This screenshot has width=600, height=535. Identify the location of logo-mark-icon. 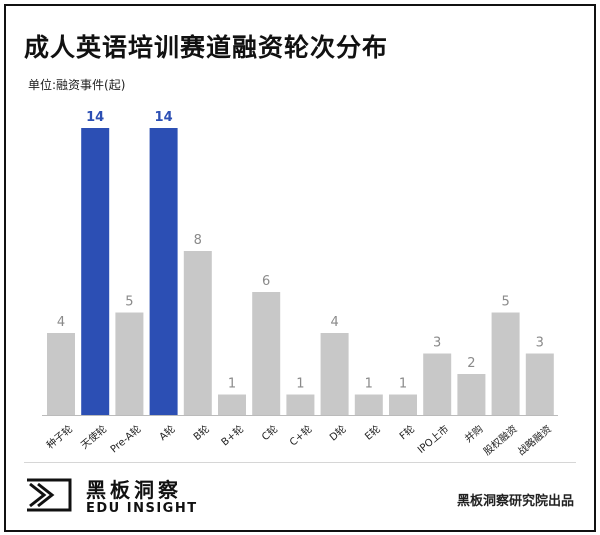
(49, 495).